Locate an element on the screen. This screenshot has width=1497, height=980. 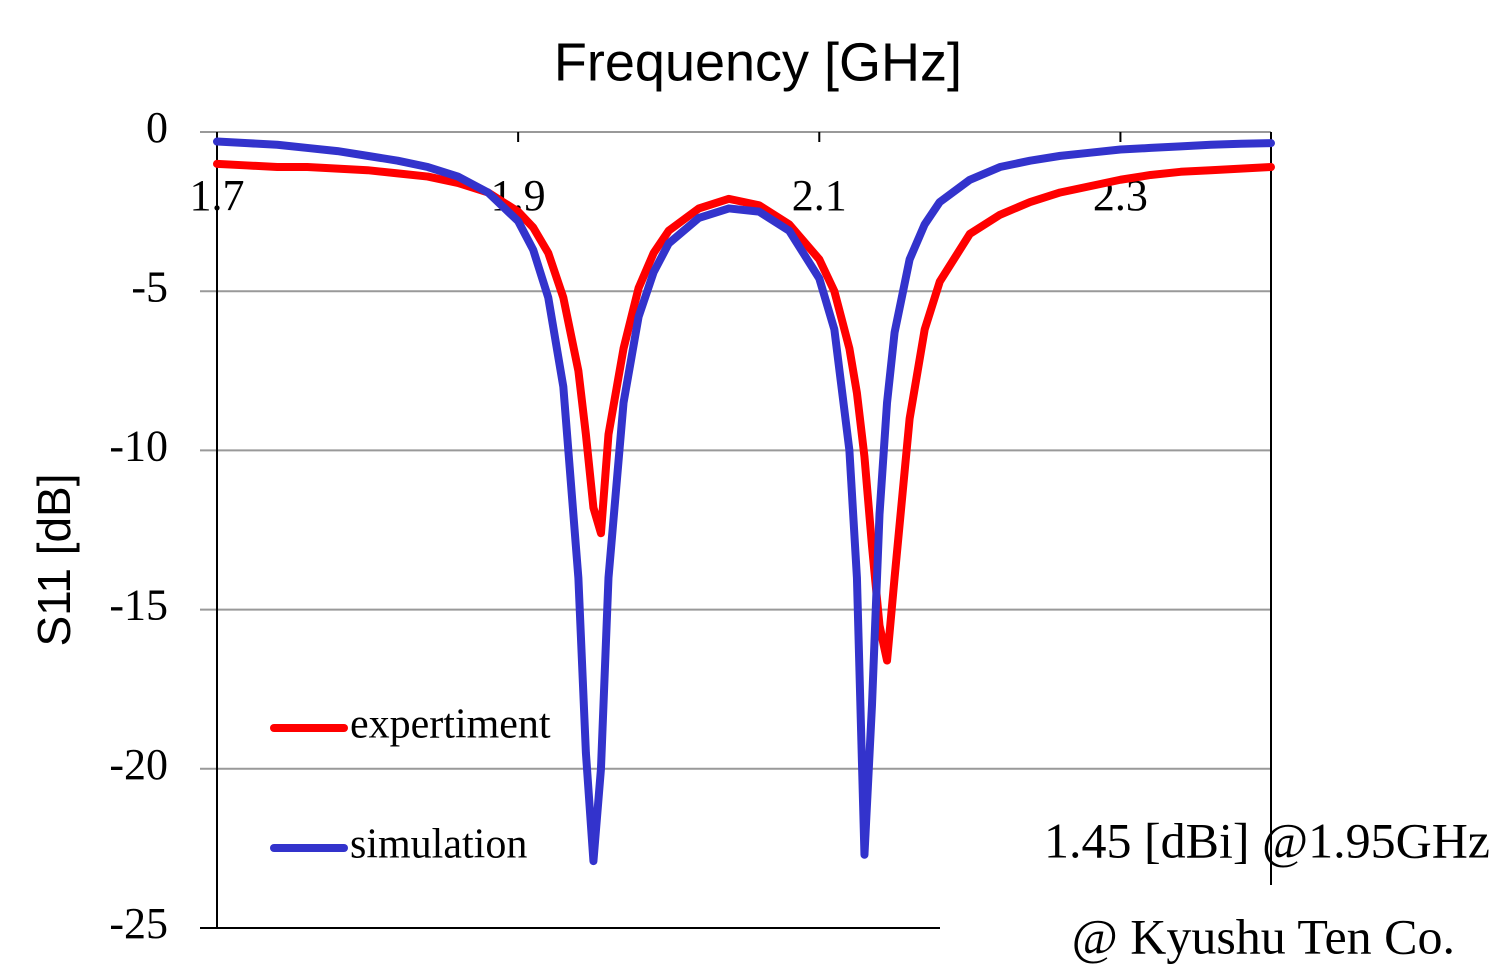
y-tick-label: -10 is located at coordinates (138, 445).